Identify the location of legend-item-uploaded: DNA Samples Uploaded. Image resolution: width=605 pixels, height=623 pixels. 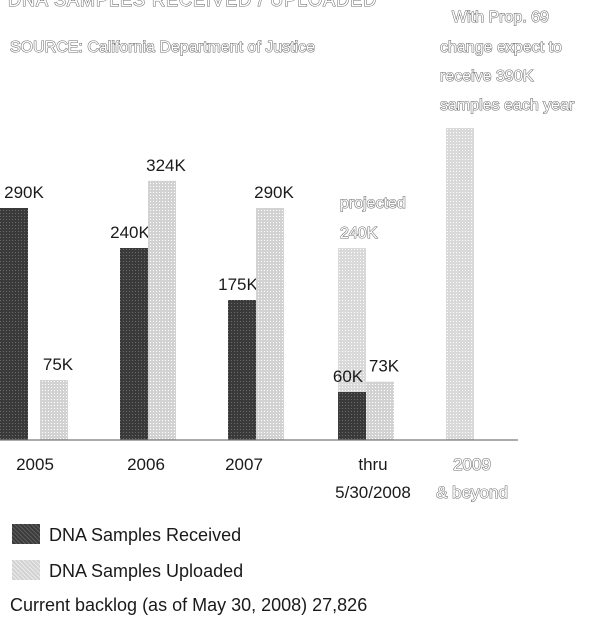
(127, 571).